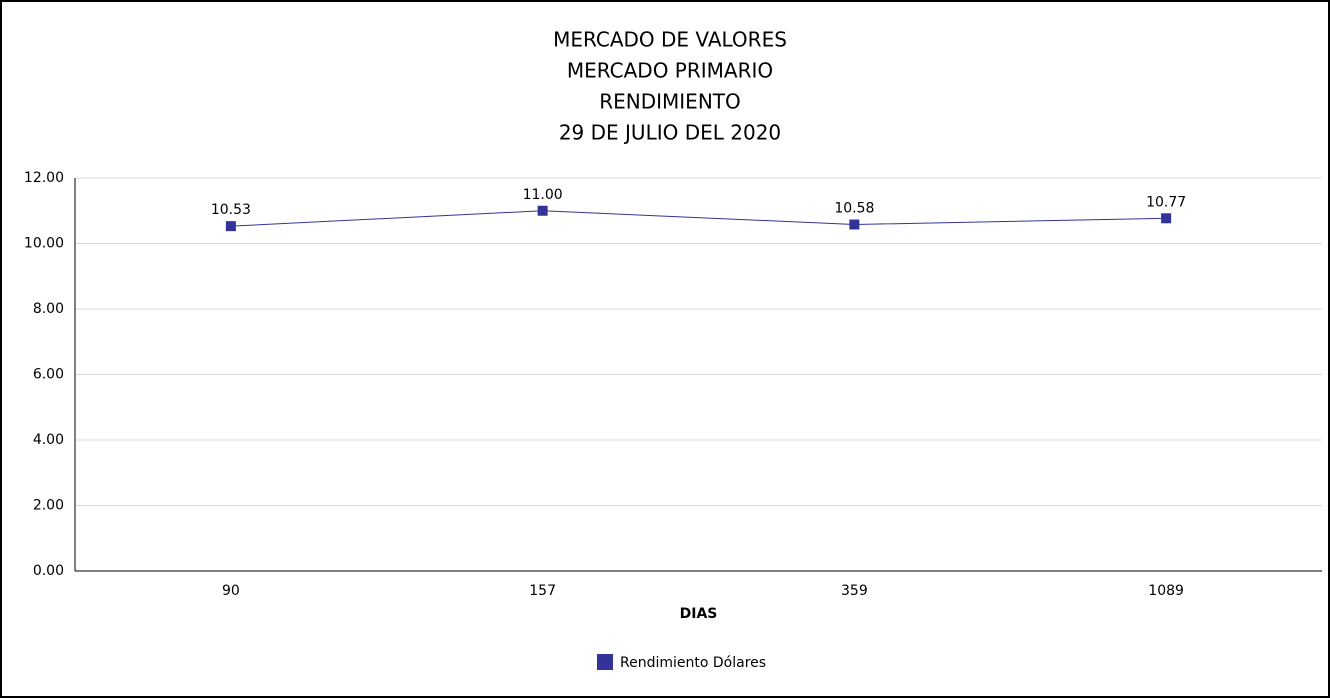 This screenshot has width=1330, height=698. Describe the element at coordinates (48, 506) in the screenshot. I see `y-tick-label: 2.00` at that location.